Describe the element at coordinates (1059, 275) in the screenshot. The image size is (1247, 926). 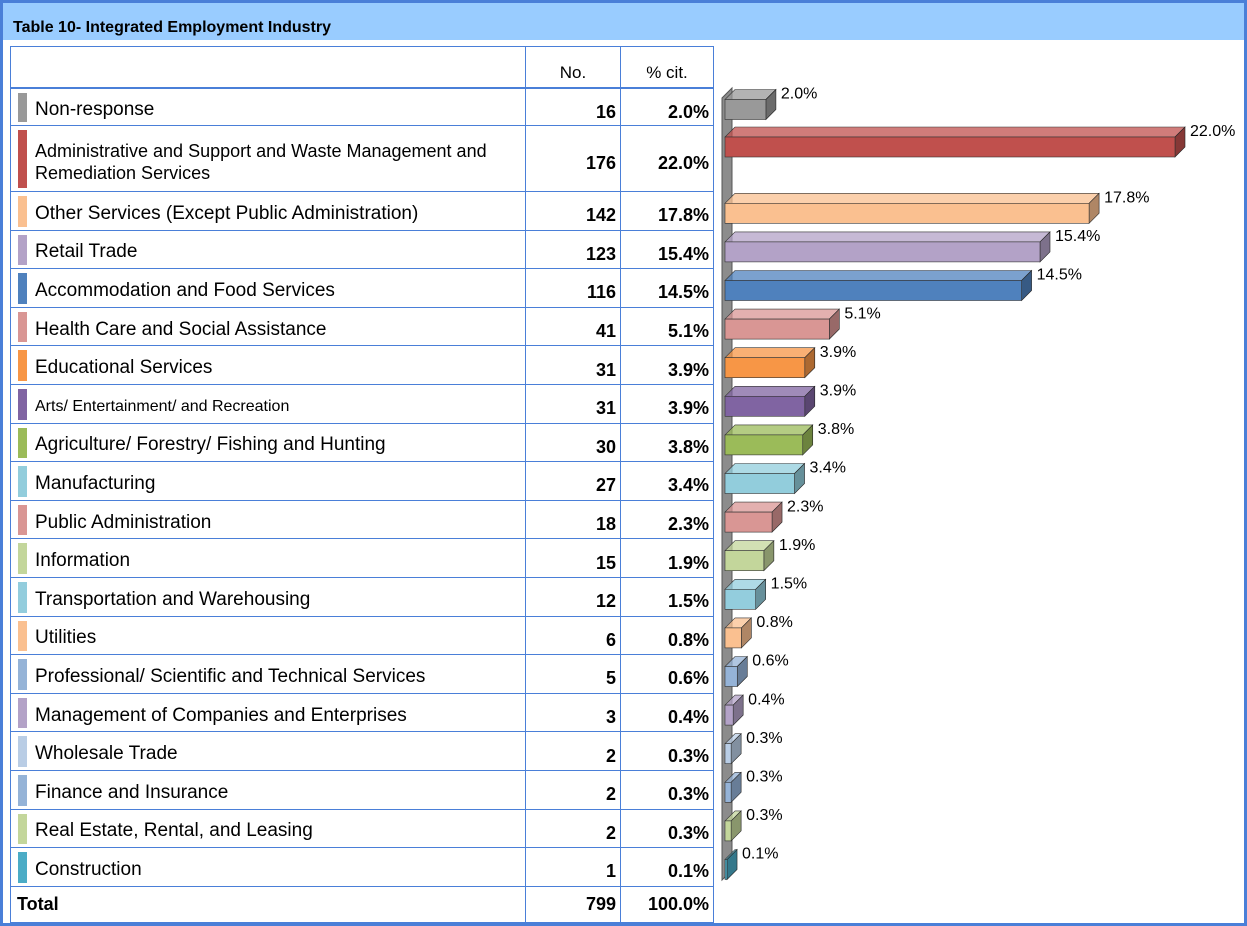
I see `data-label: 14.5%` at that location.